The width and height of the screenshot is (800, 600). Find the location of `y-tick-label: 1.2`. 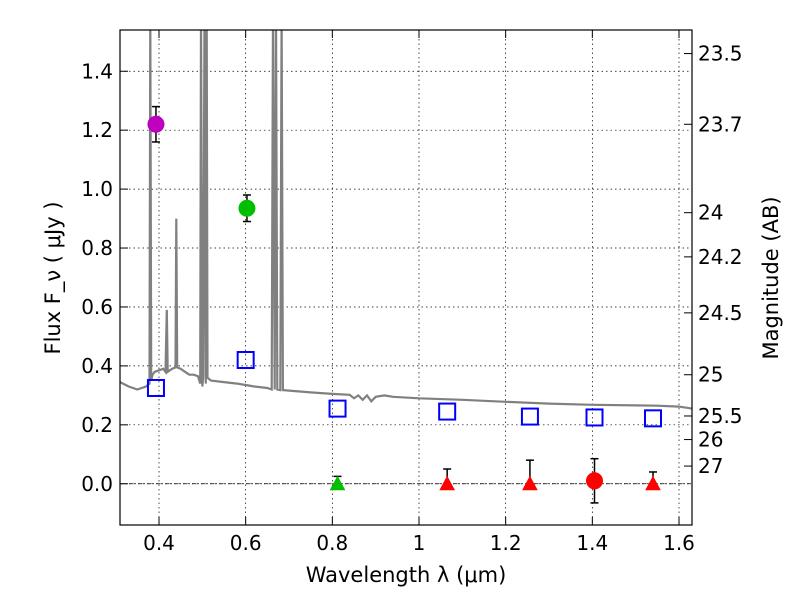

y-tick-label: 1.2 is located at coordinates (97, 130).